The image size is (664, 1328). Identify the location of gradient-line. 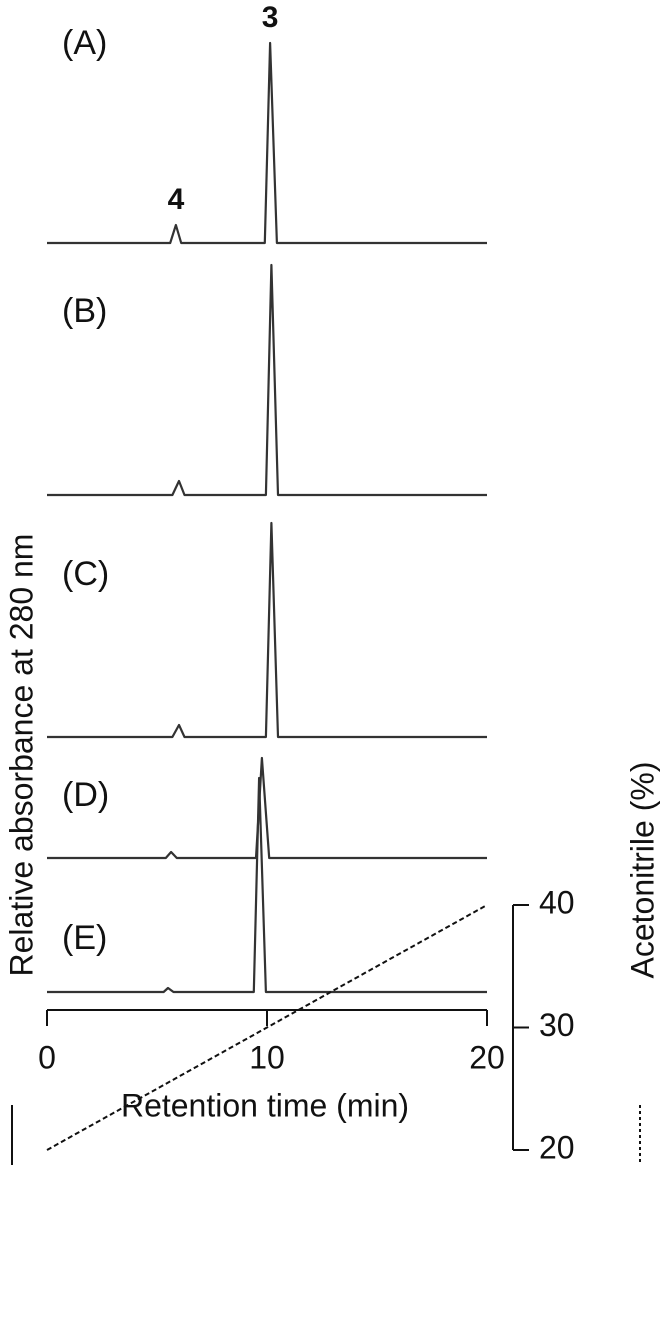
(267, 1027).